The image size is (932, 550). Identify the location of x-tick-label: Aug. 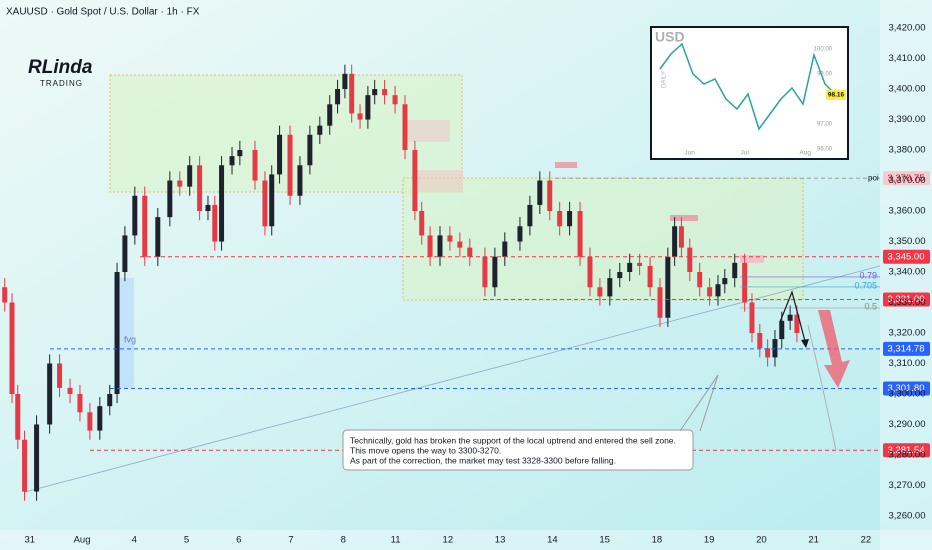
(82, 540).